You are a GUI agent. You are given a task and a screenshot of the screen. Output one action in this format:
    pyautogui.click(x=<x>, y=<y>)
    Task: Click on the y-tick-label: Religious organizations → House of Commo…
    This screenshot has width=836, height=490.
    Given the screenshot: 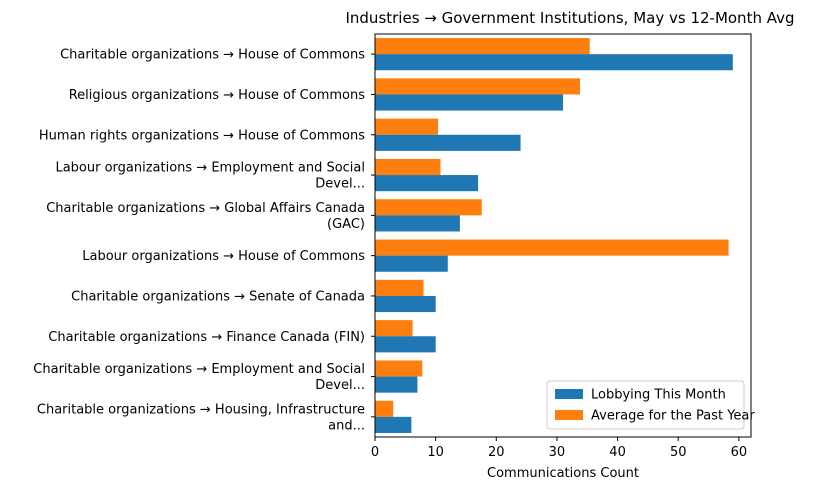 What is the action you would take?
    pyautogui.click(x=217, y=95)
    